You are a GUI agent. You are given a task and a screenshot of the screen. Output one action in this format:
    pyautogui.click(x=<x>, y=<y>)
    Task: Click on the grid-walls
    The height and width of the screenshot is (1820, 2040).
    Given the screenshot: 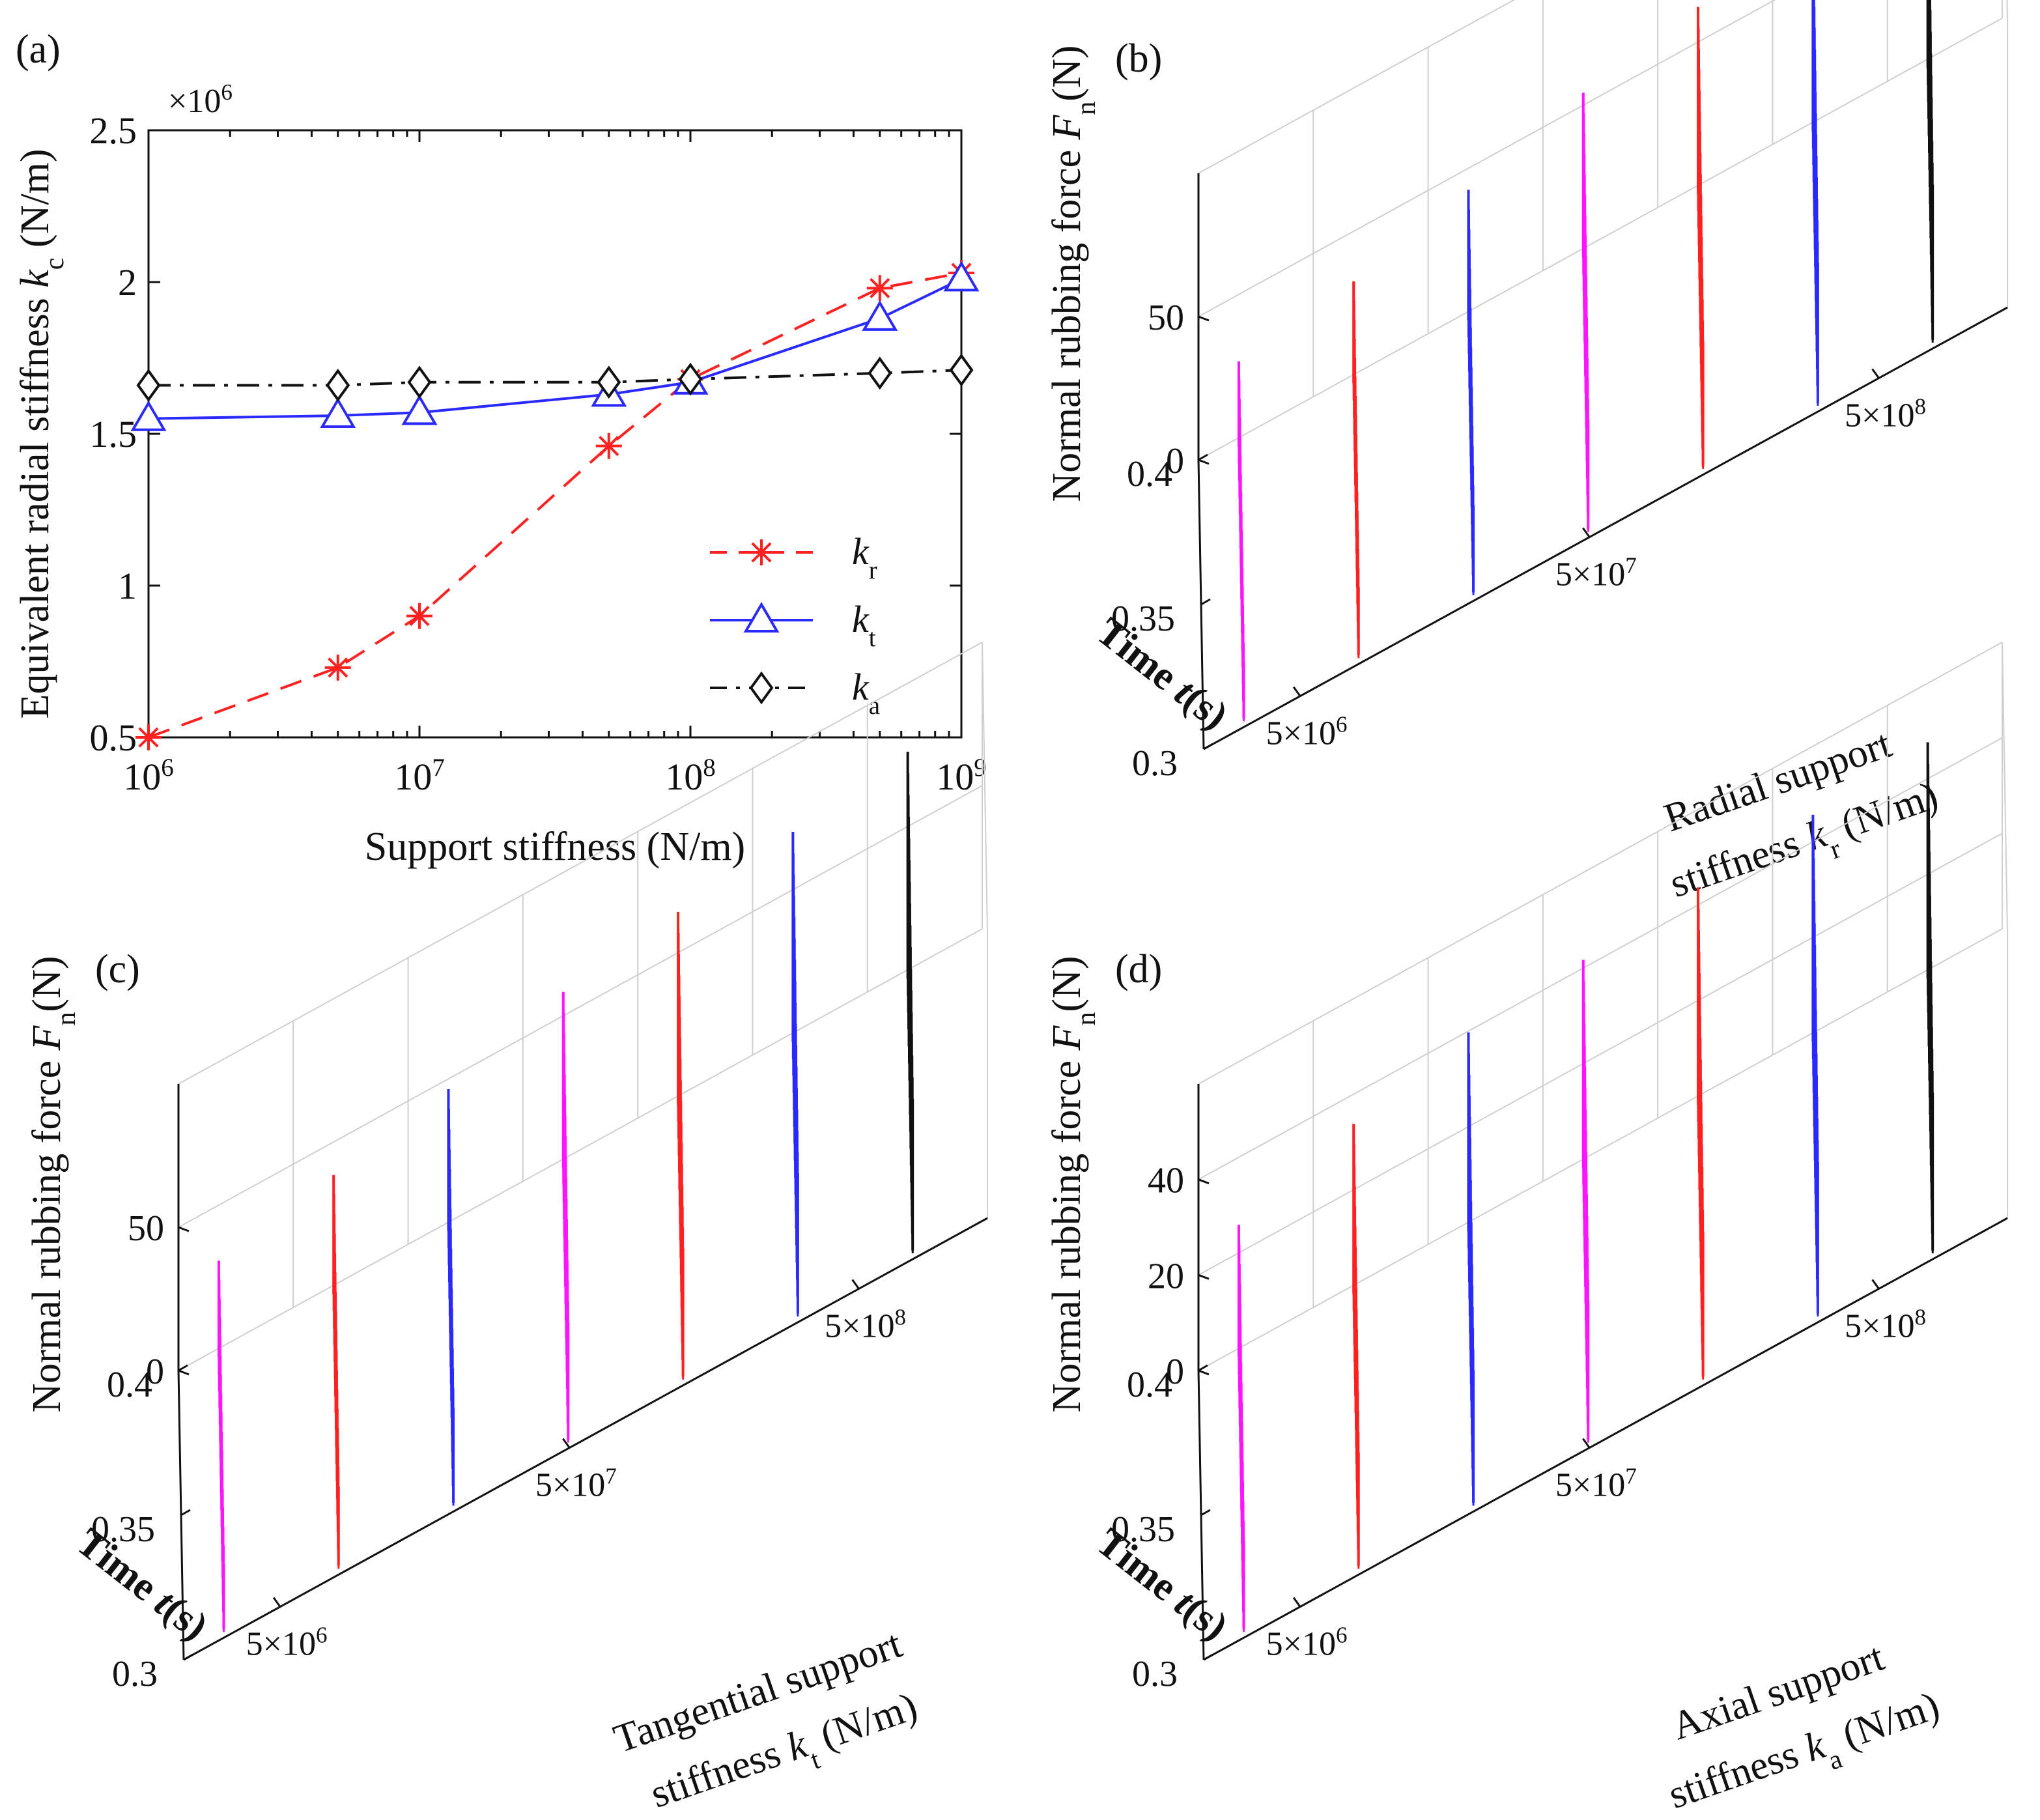 What is the action you would take?
    pyautogui.click(x=1603, y=230)
    